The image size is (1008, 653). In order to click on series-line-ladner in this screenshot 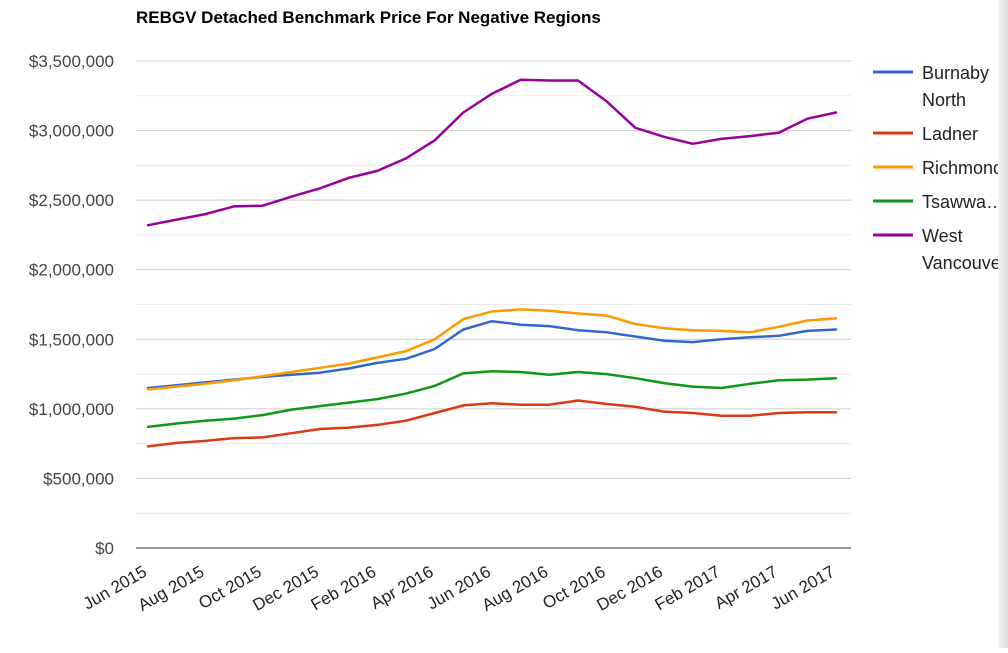, I will do `click(492, 423)`.